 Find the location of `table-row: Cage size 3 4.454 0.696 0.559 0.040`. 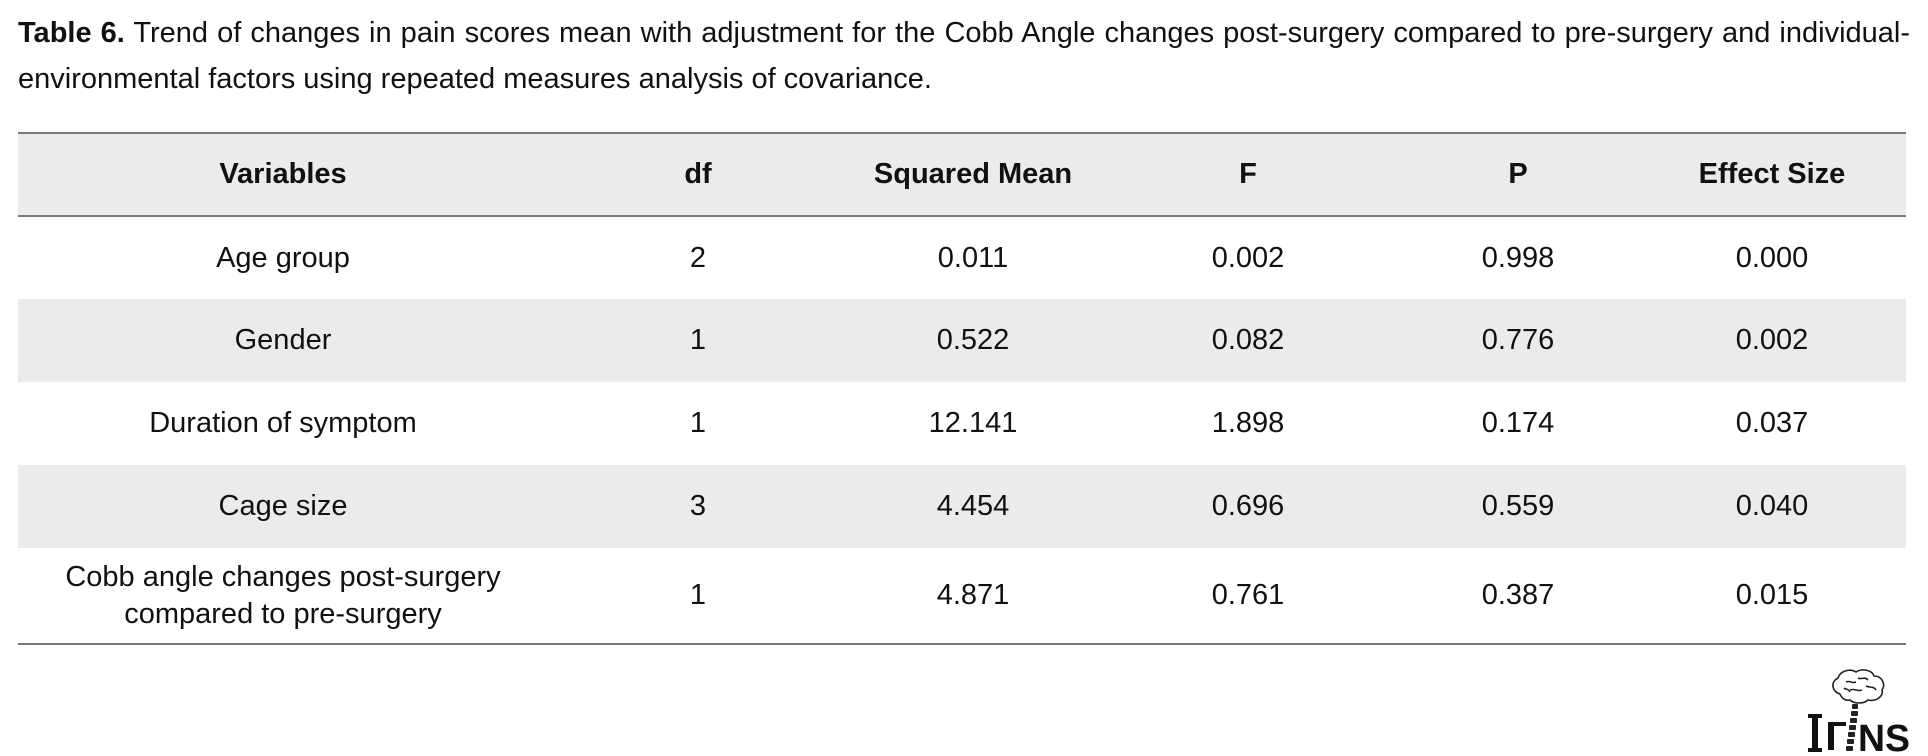

table-row: Cage size 3 4.454 0.696 0.559 0.040 is located at coordinates (962, 506).